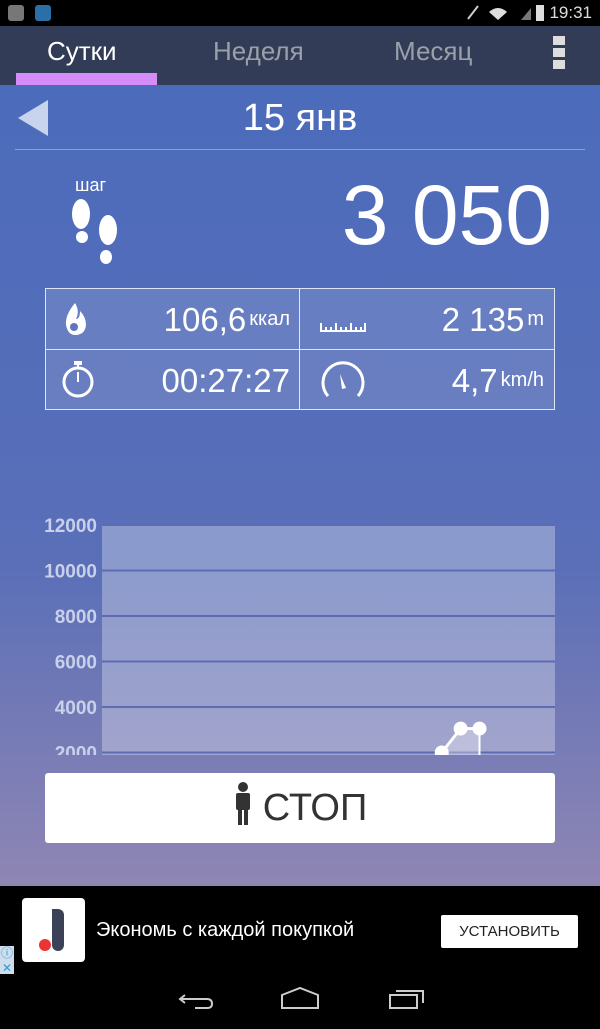 The image size is (600, 1029). Describe the element at coordinates (315, 808) in the screenshot. I see `stop-label: СТОП` at that location.